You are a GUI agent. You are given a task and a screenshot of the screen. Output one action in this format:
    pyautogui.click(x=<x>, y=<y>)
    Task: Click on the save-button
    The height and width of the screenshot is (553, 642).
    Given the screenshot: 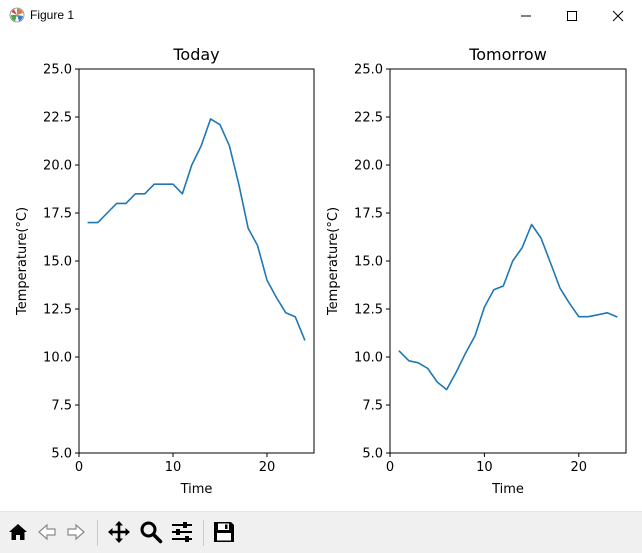 What is the action you would take?
    pyautogui.click(x=224, y=532)
    